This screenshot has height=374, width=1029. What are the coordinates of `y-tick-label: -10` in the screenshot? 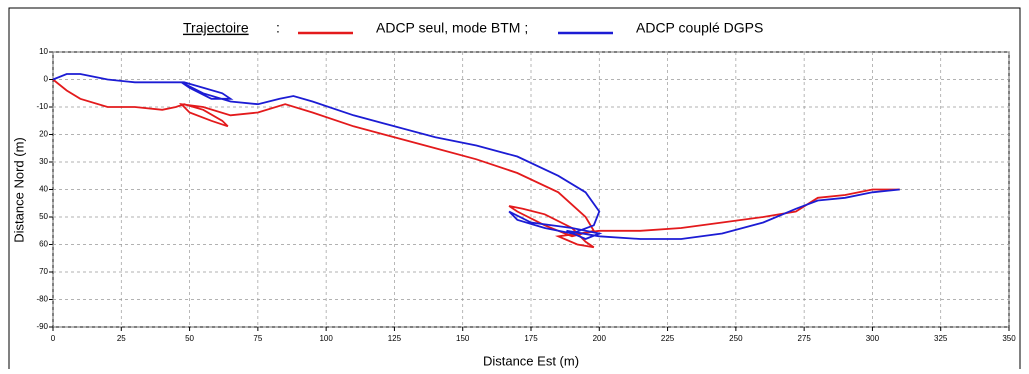 It's located at (42, 106).